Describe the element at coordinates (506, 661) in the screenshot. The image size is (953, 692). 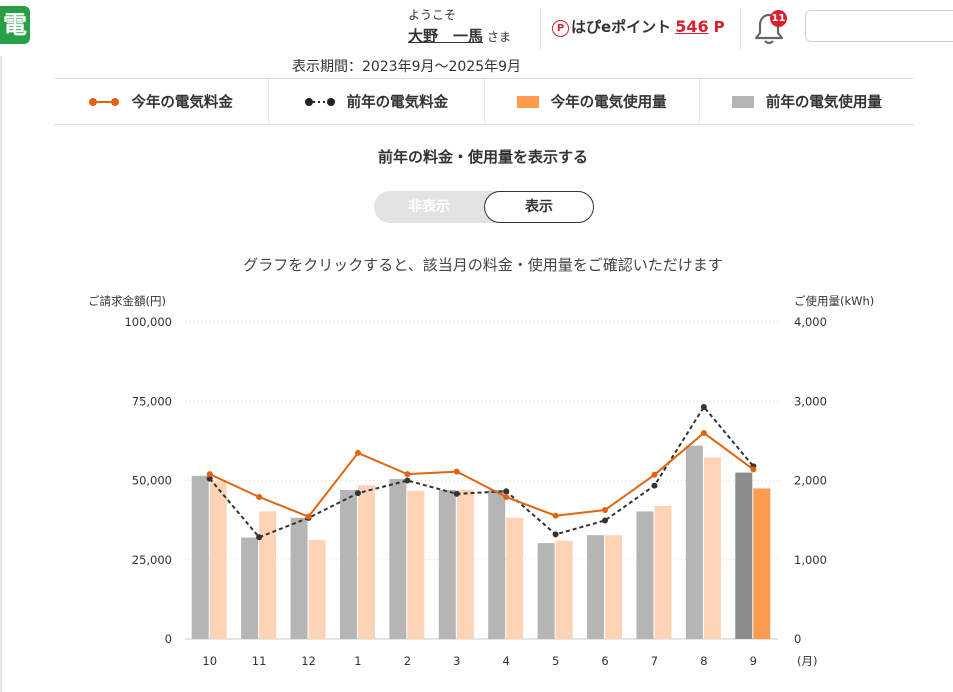
I see `x-tick-label: 4` at that location.